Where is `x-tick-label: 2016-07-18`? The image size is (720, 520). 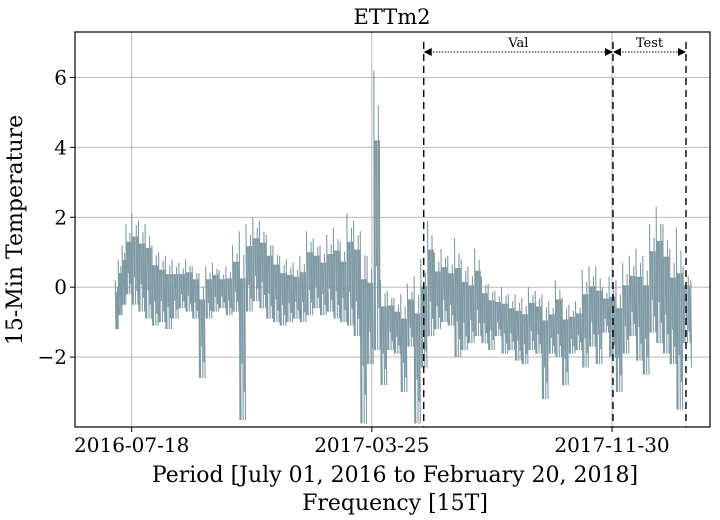 x-tick-label: 2016-07-18 is located at coordinates (131, 445).